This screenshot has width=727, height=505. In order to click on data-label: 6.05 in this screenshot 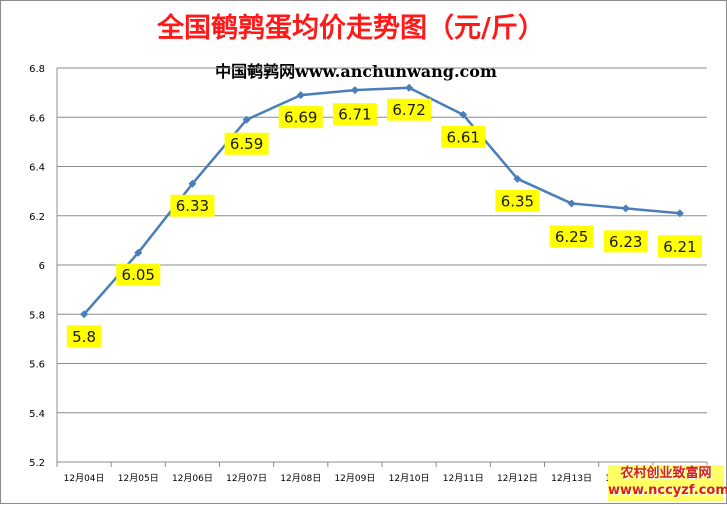, I will do `click(138, 275)`.